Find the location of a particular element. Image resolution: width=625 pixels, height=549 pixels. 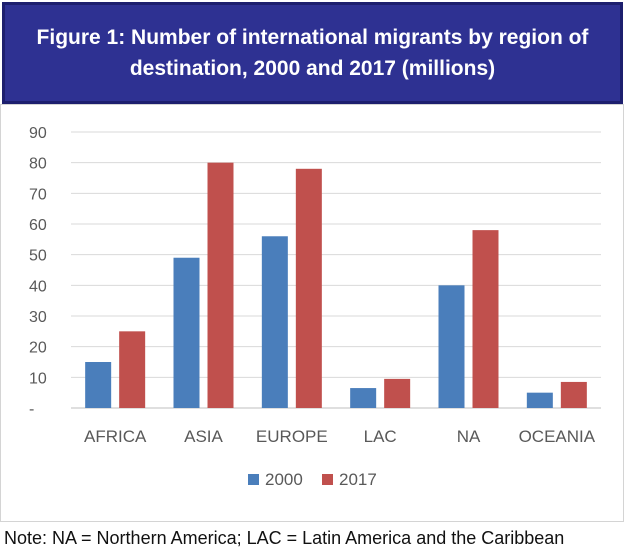

bar-oceania-2000 is located at coordinates (539, 400).